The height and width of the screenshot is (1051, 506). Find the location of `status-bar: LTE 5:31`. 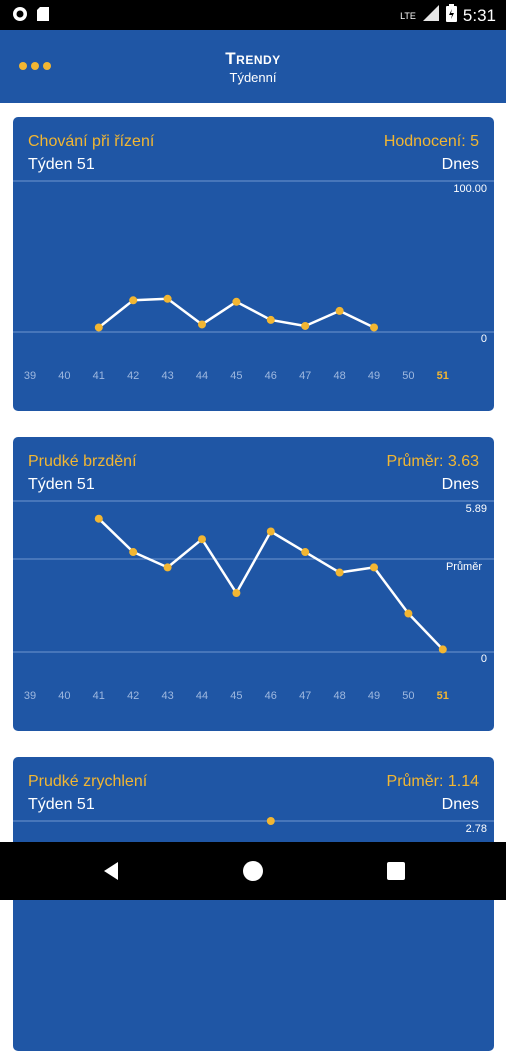

status-bar: LTE 5:31 is located at coordinates (253, 15).